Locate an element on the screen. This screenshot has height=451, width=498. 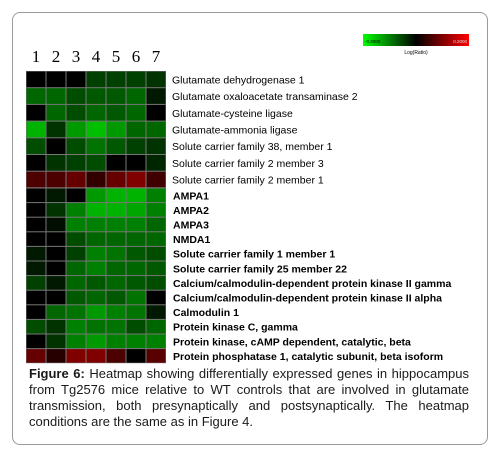
column-label-6: 6 is located at coordinates (136, 56).